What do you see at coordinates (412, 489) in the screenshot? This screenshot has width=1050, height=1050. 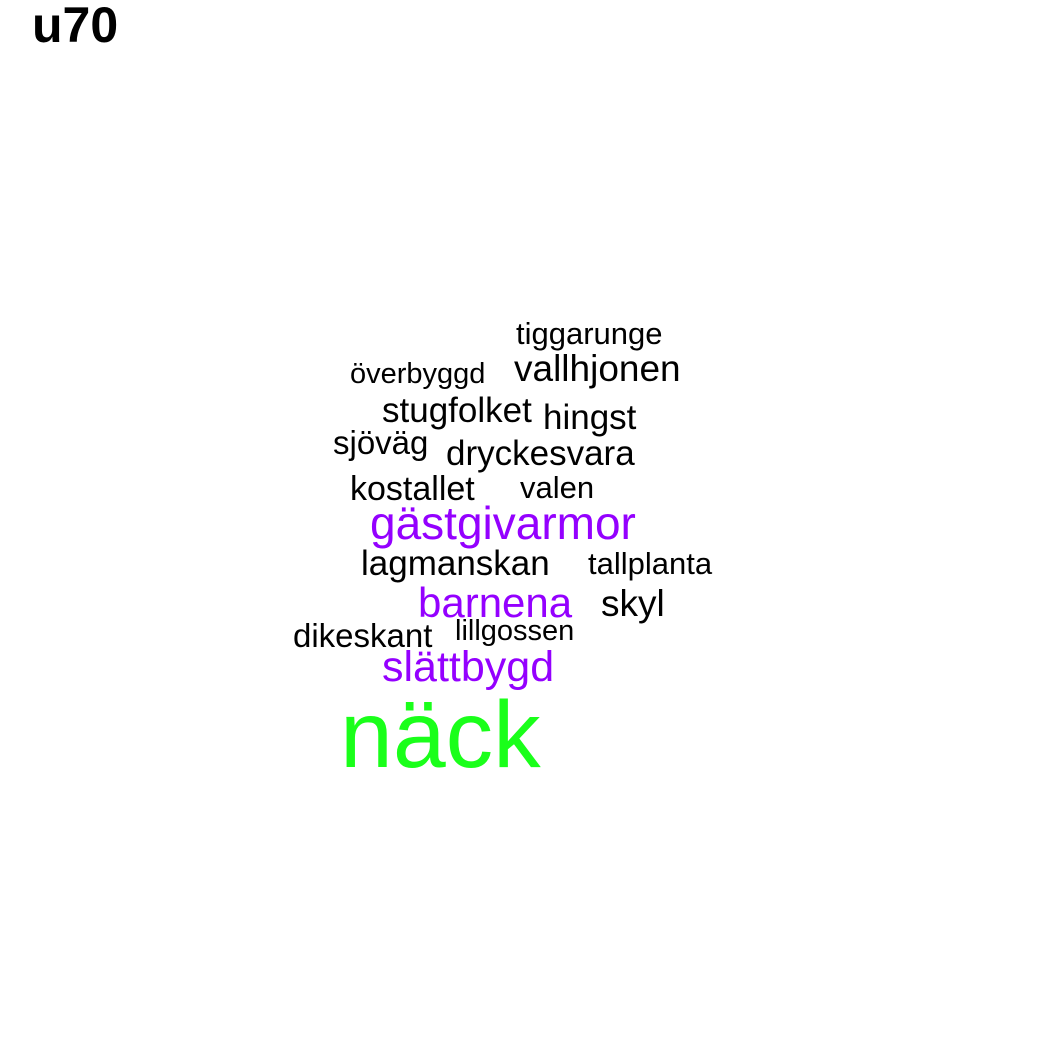 I see `word-kostallet: kostallet` at bounding box center [412, 489].